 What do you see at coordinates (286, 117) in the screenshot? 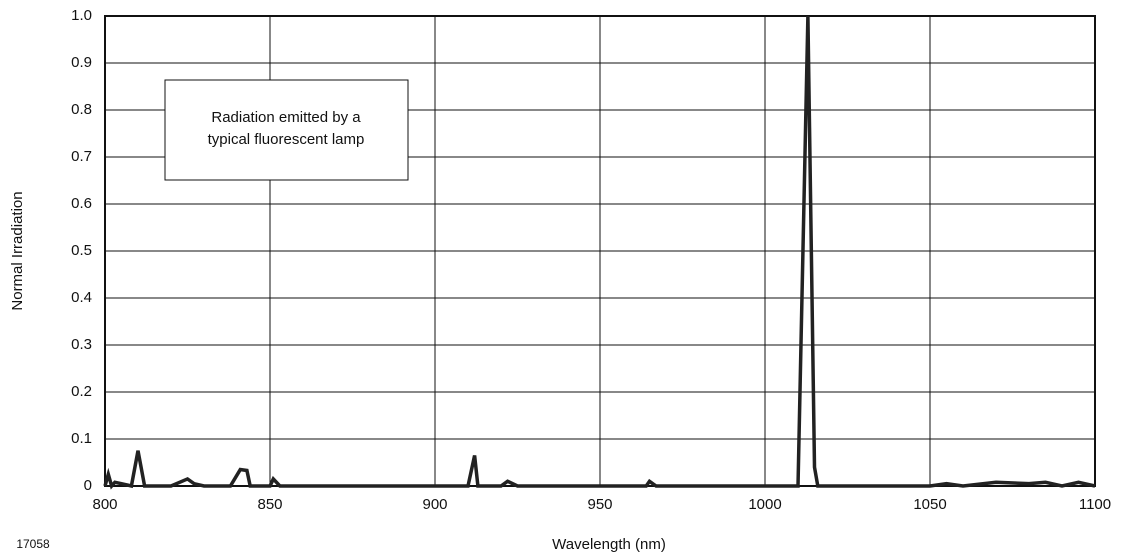
I see `annotation-text: Radiation emitted by a` at bounding box center [286, 117].